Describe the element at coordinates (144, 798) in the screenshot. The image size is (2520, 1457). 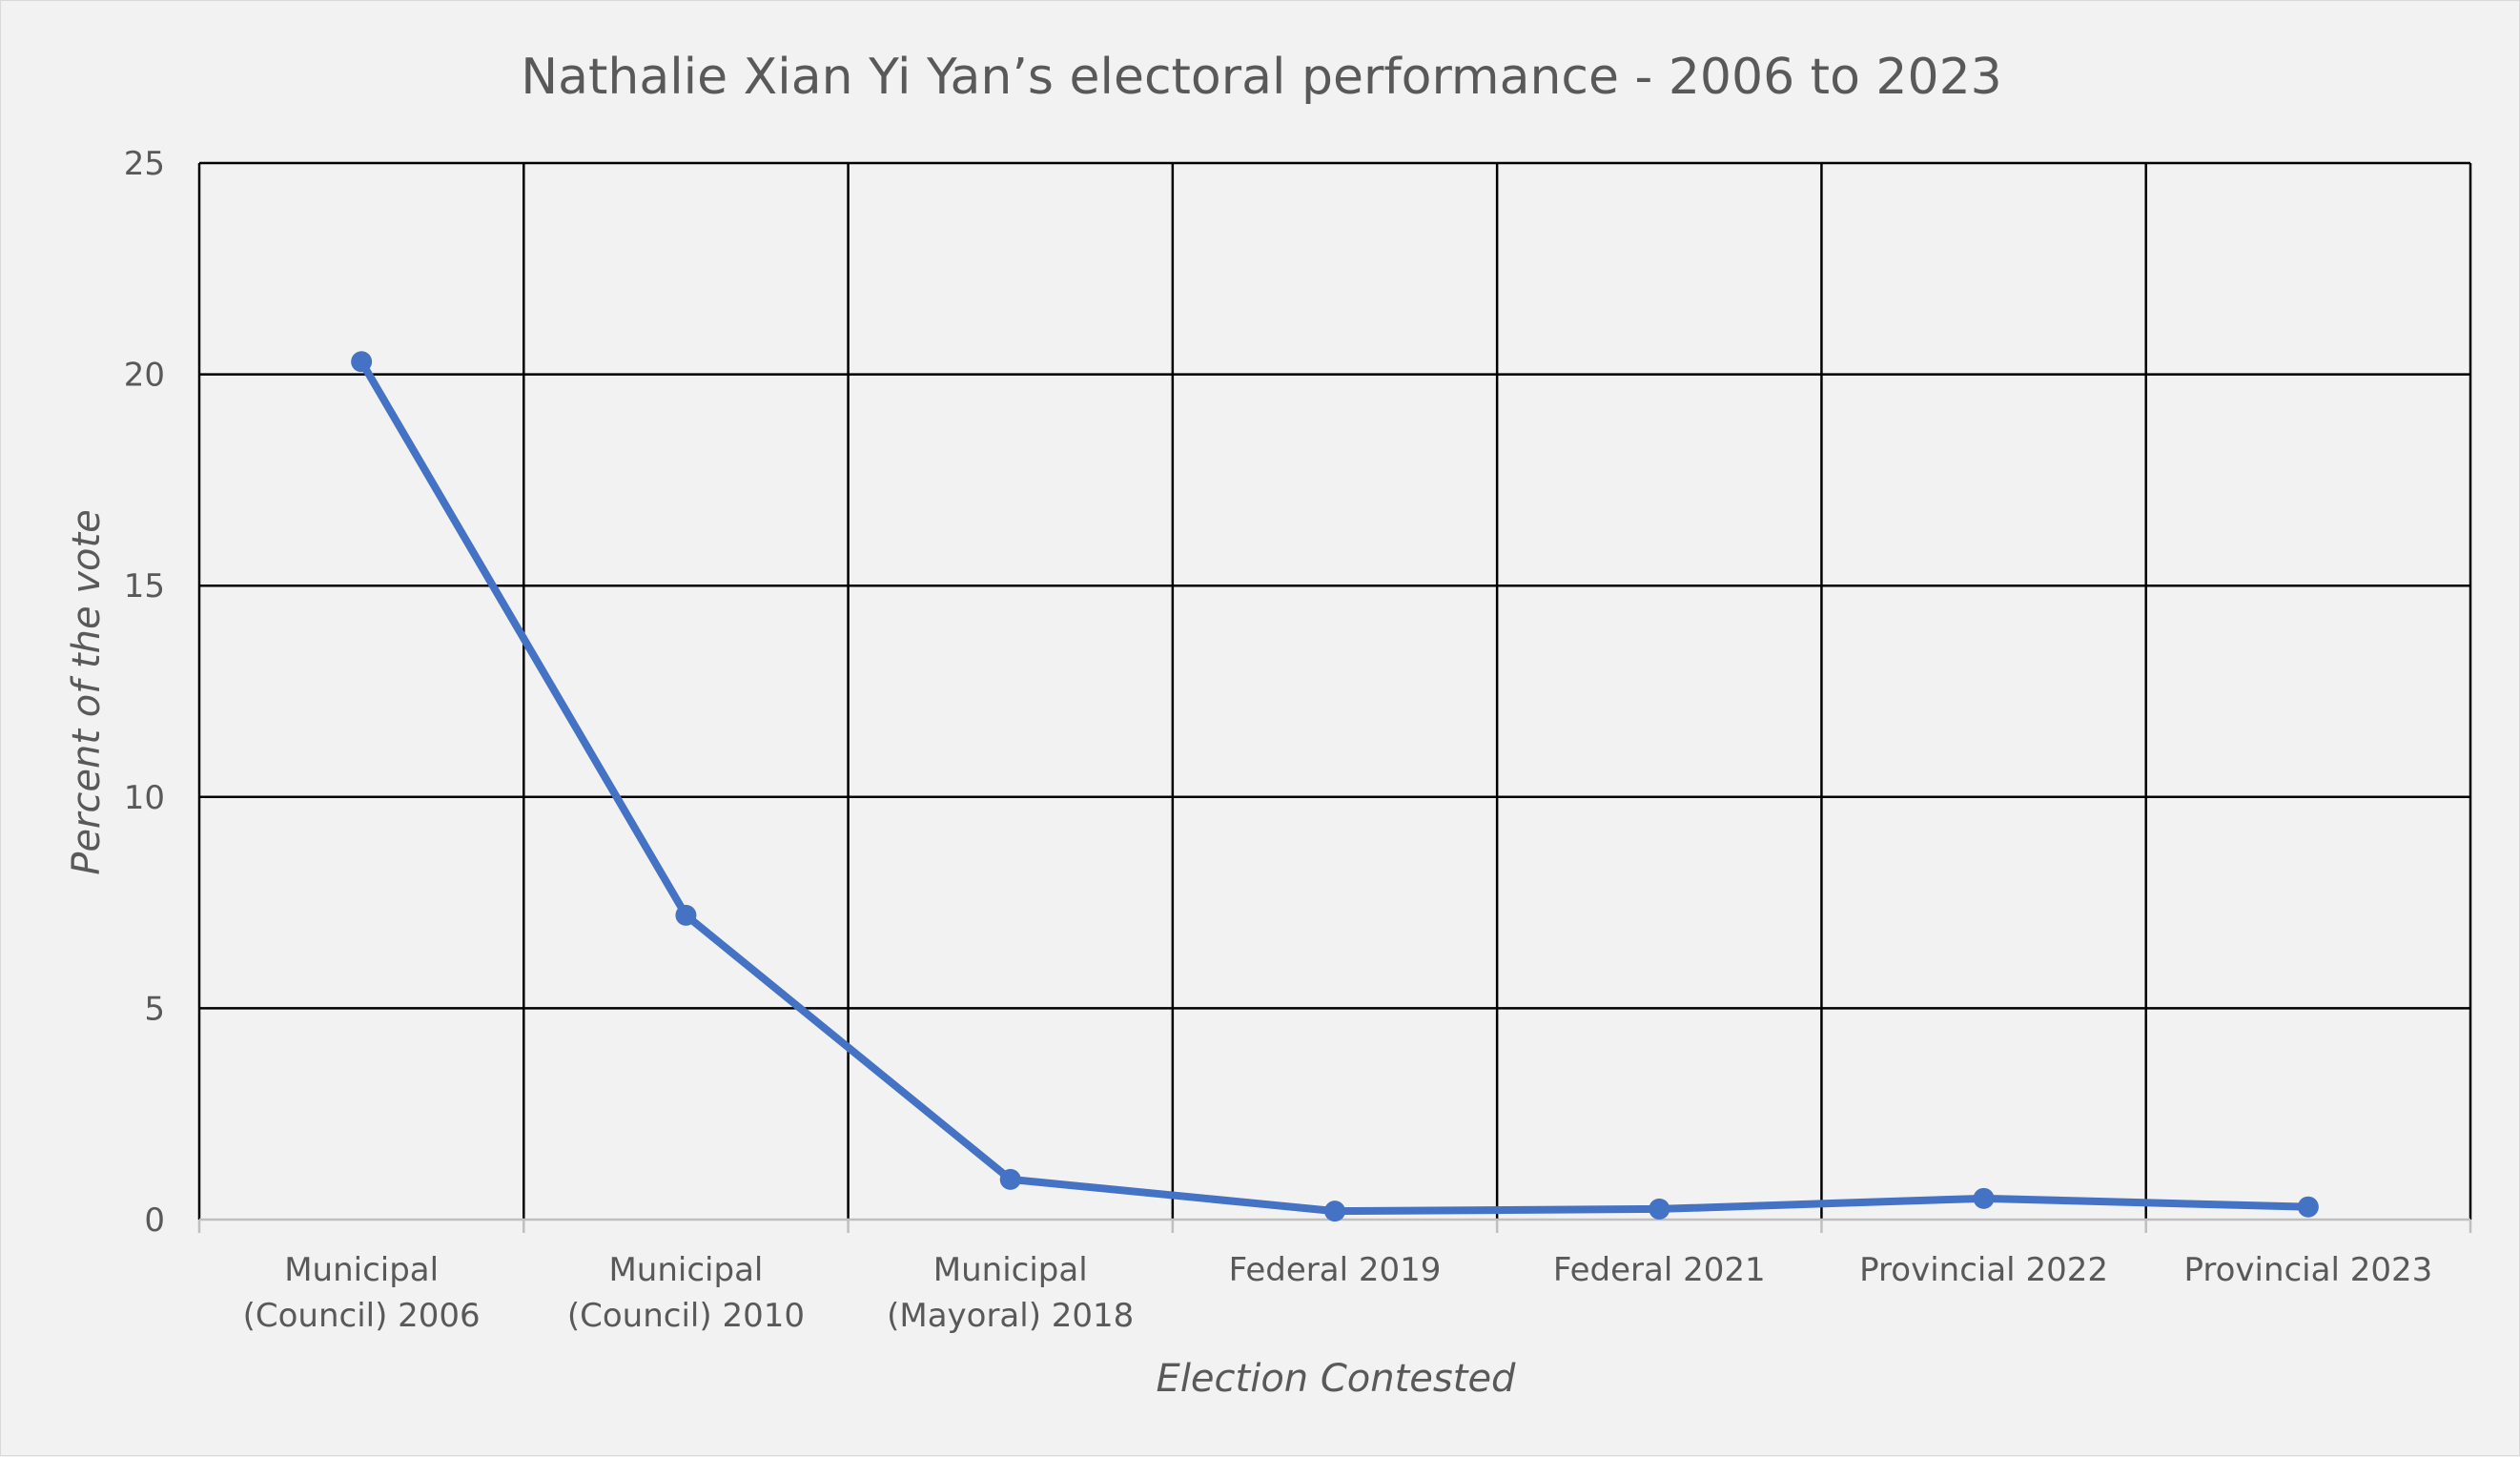
I see `y-tick-label: 10` at that location.